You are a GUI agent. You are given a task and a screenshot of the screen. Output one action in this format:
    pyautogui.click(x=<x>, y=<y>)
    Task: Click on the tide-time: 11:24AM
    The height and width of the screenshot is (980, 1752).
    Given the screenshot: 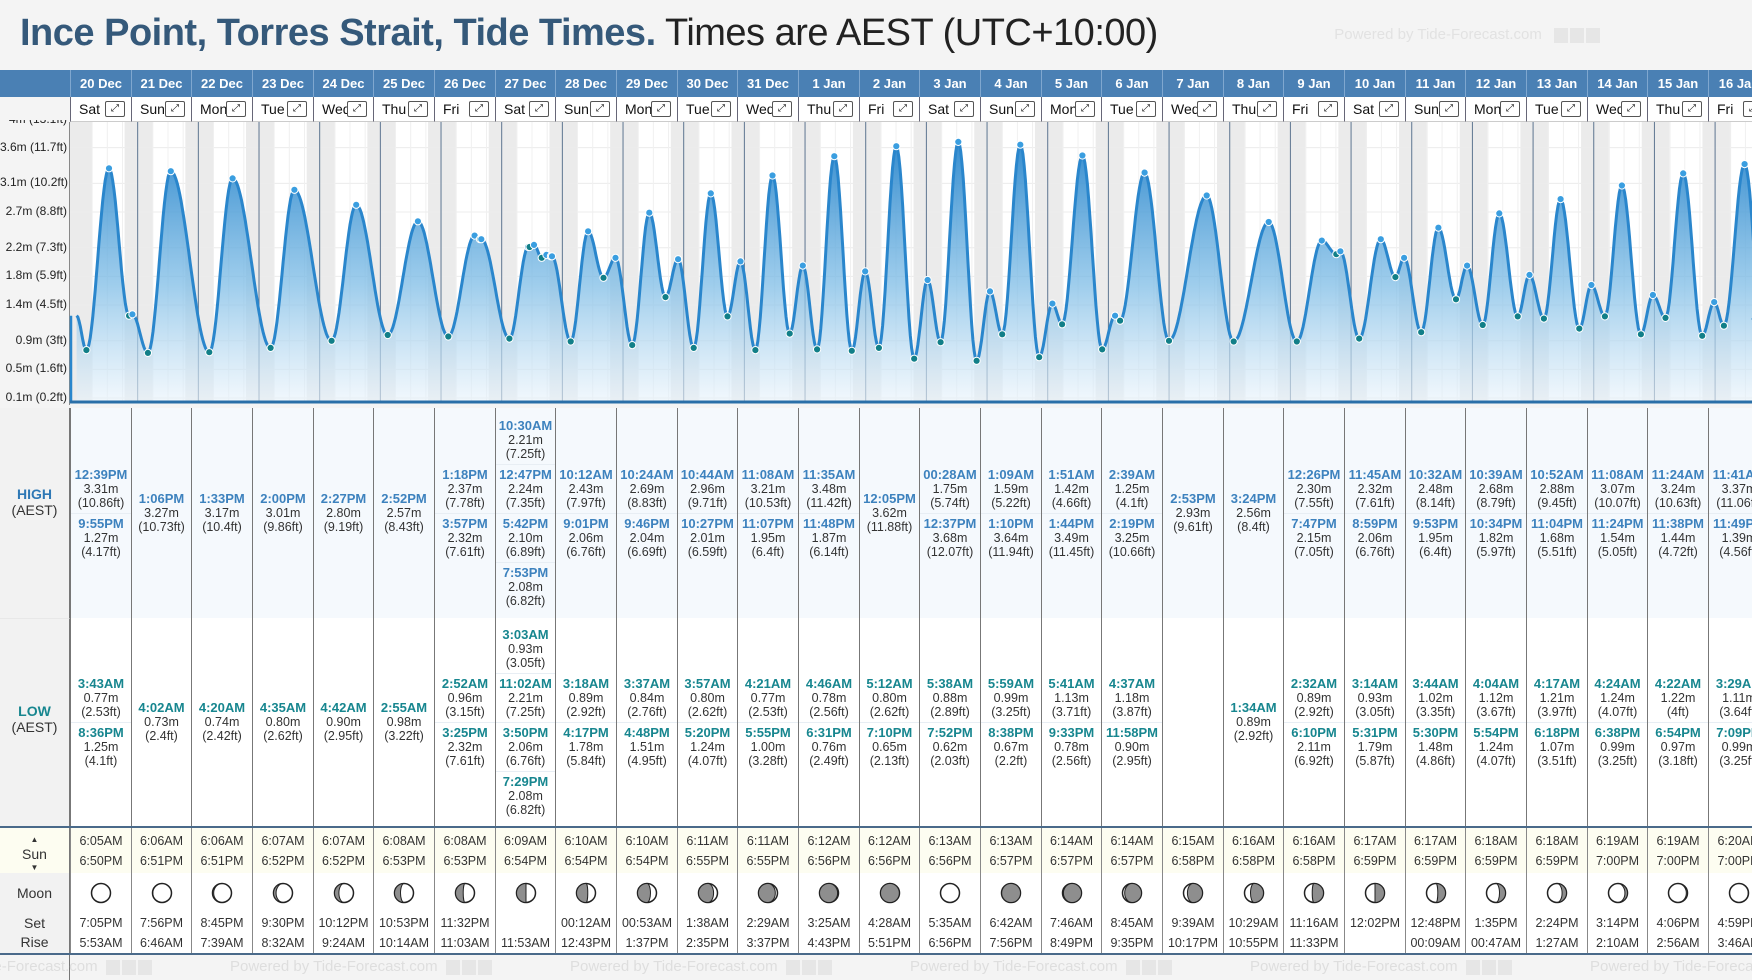 What is the action you would take?
    pyautogui.click(x=1678, y=474)
    